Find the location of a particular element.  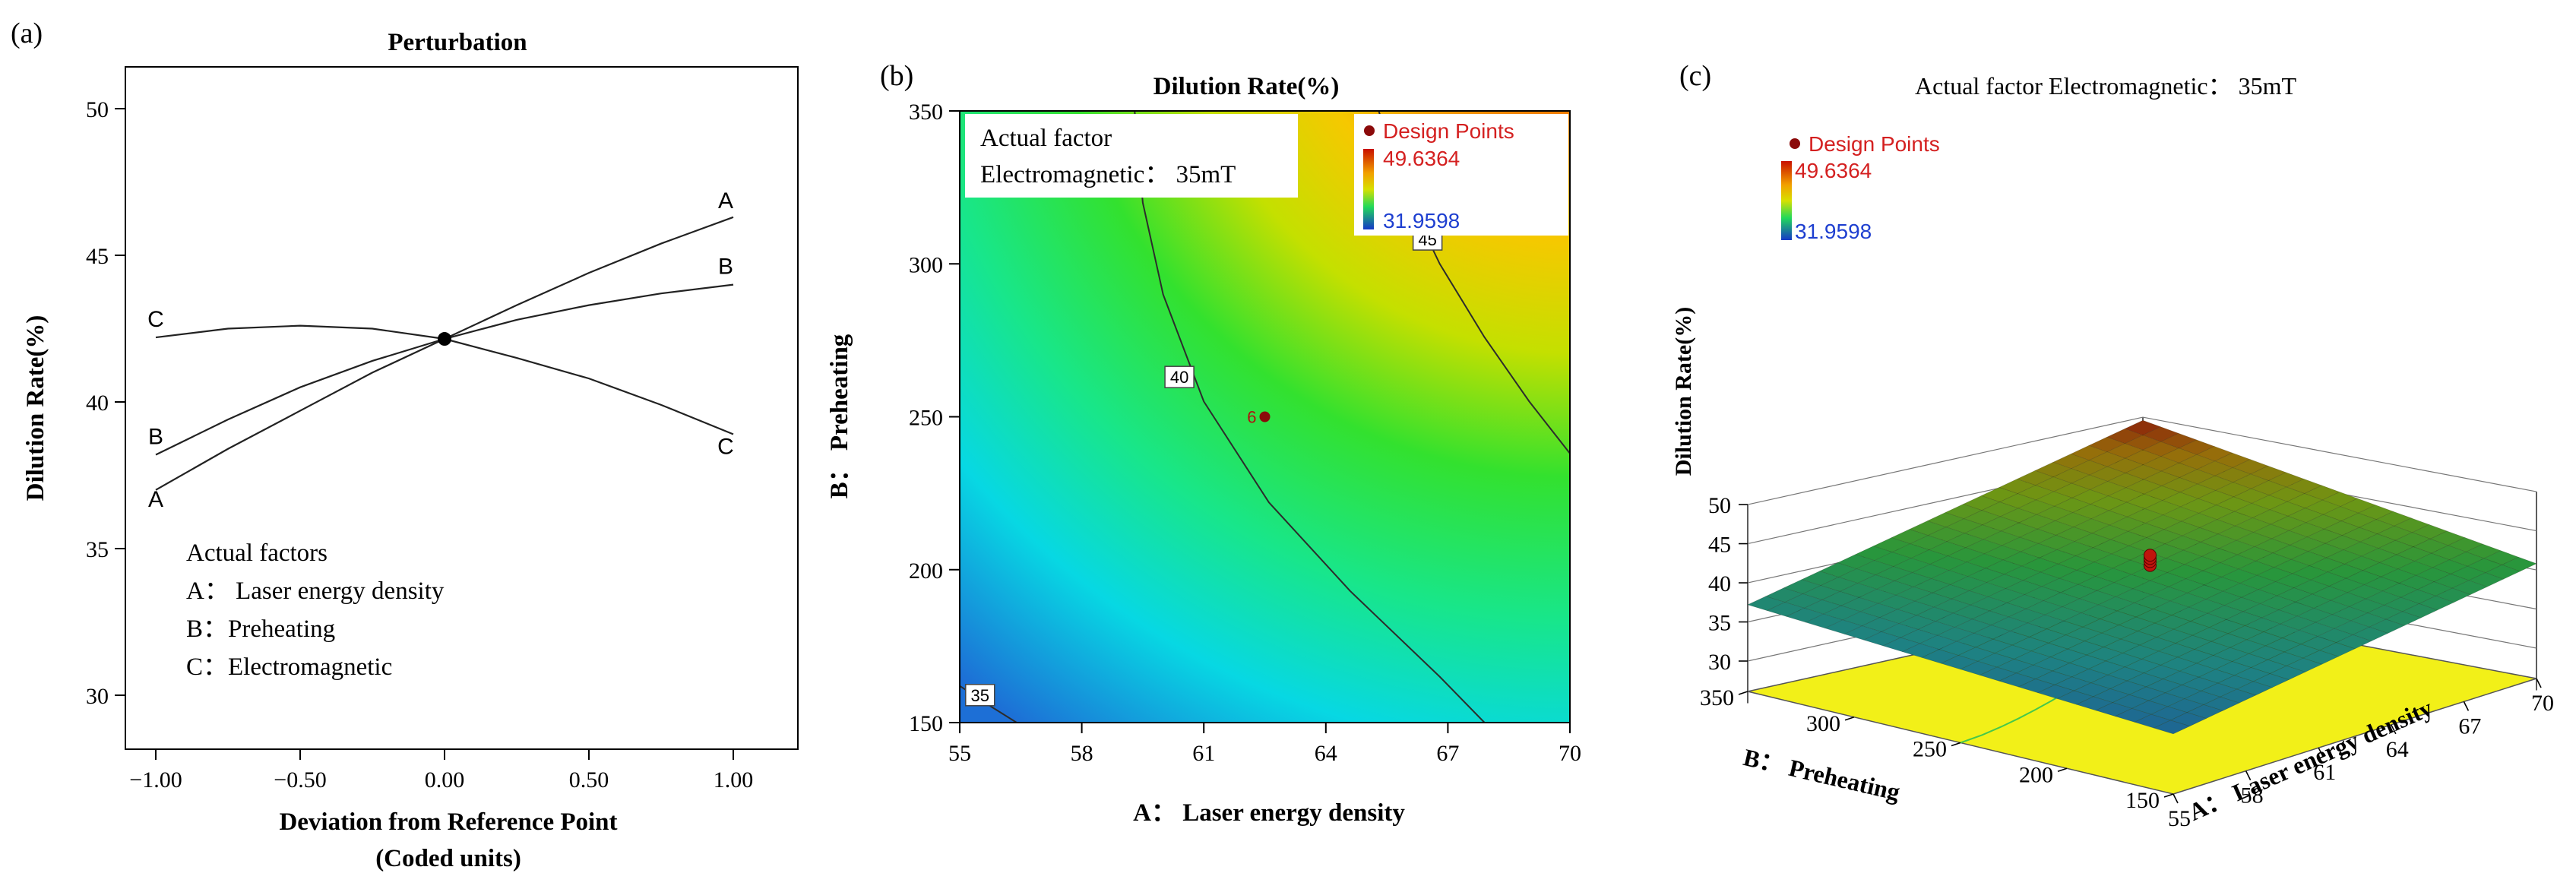

panel-b-factor-line2: Electromagnetic： 35mT is located at coordinates (1108, 174).